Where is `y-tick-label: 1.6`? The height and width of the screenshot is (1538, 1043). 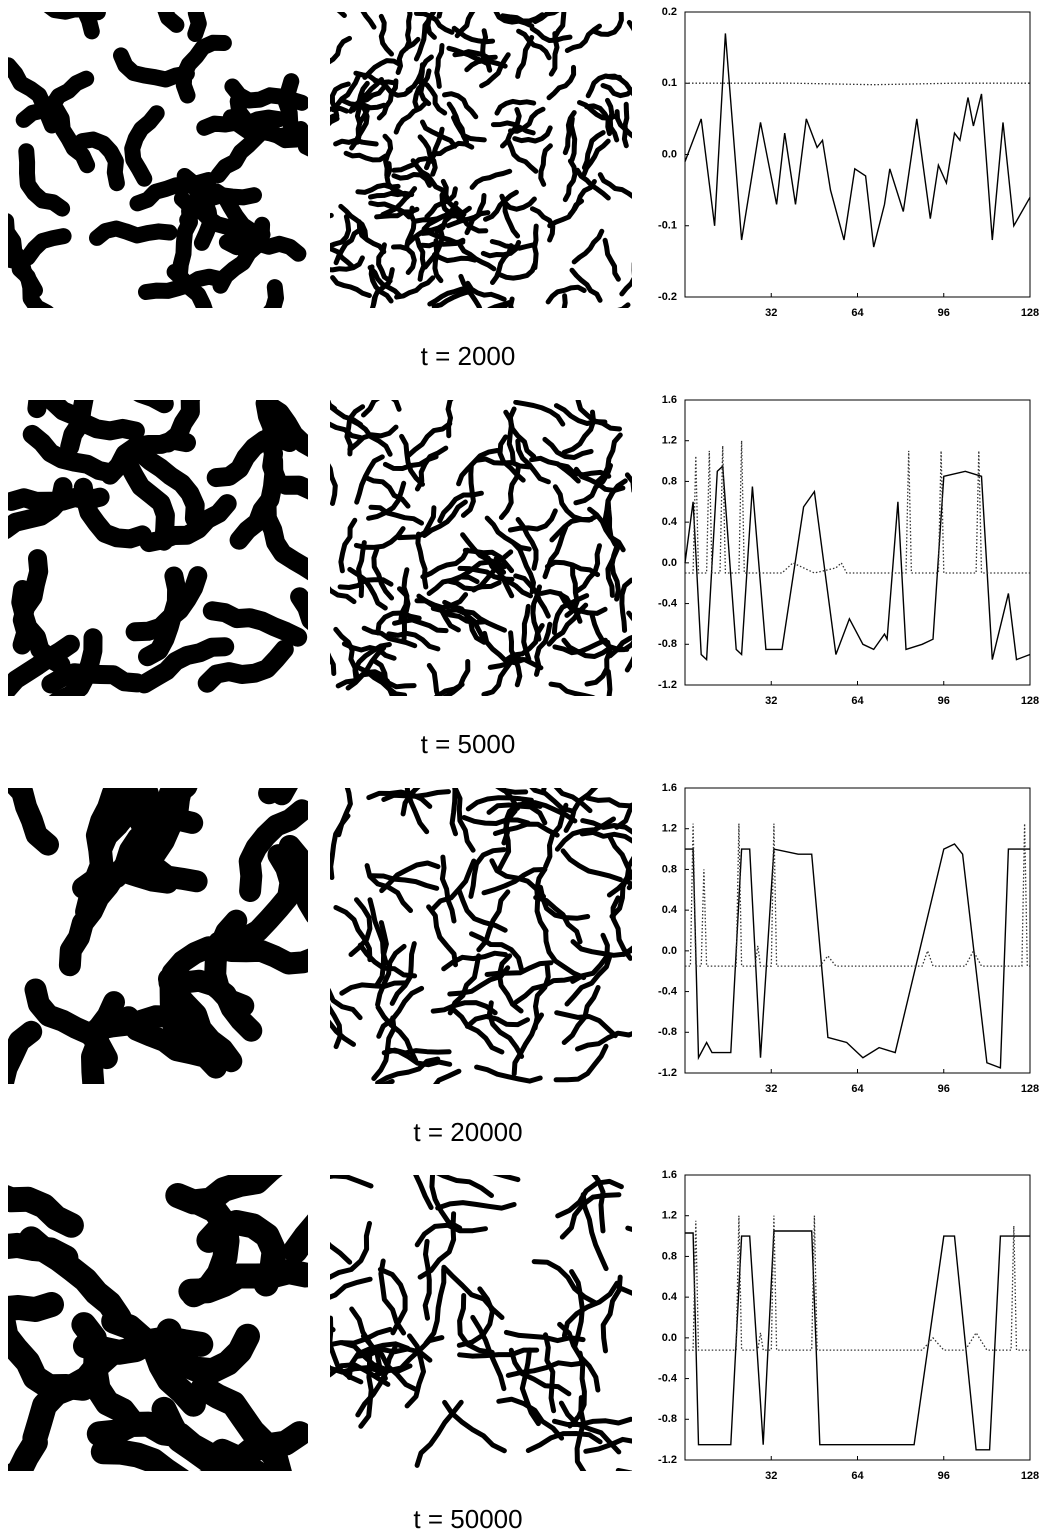
y-tick-label: 1.6 is located at coordinates (669, 400).